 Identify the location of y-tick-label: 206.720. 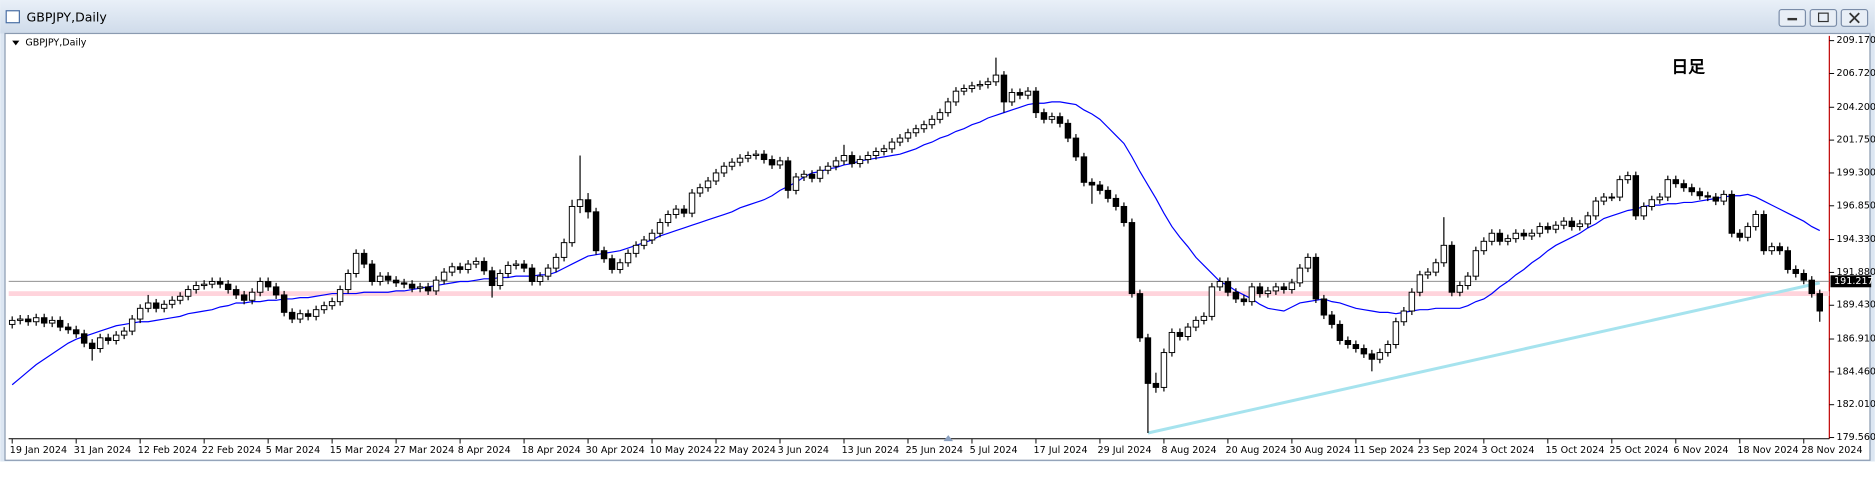
(1856, 73).